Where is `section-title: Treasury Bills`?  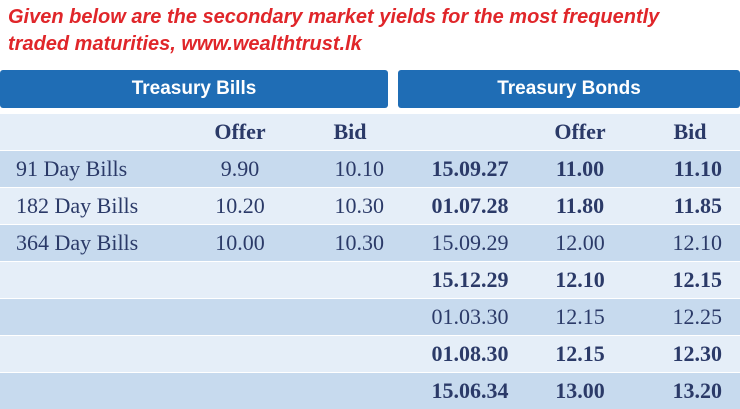 section-title: Treasury Bills is located at coordinates (194, 89).